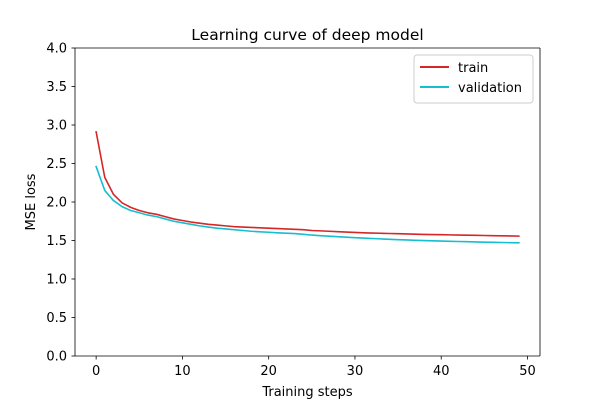 The height and width of the screenshot is (400, 600). I want to click on y-tick-label: 2.5, so click(56, 164).